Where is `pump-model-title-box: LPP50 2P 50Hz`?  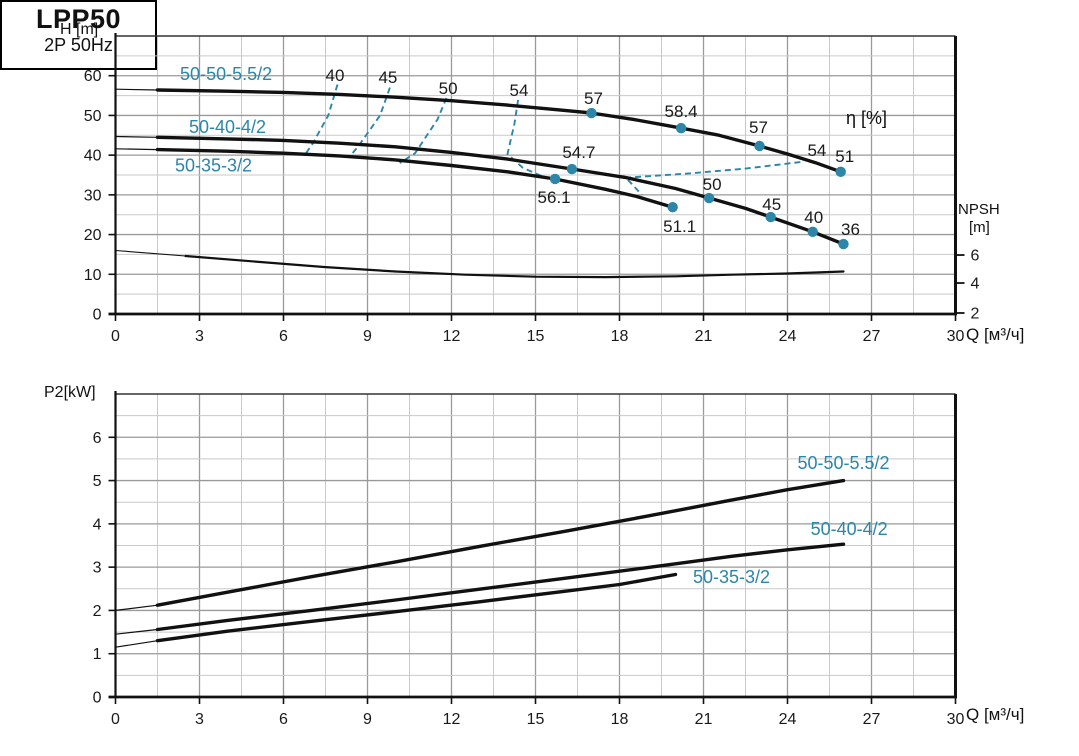 pump-model-title-box: LPP50 2P 50Hz is located at coordinates (78, 35).